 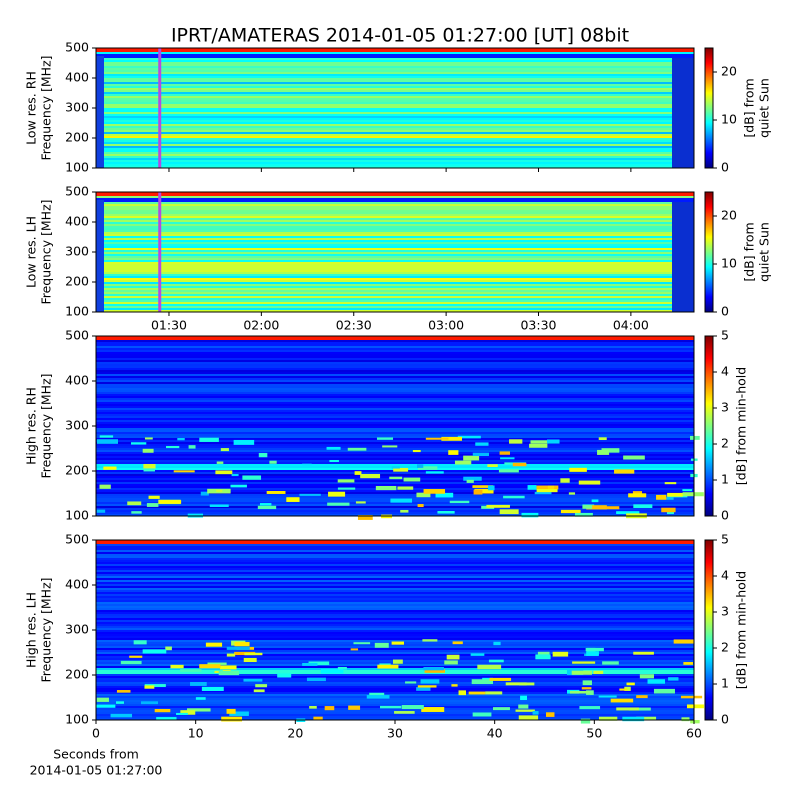 I want to click on heatmap, so click(x=395, y=252).